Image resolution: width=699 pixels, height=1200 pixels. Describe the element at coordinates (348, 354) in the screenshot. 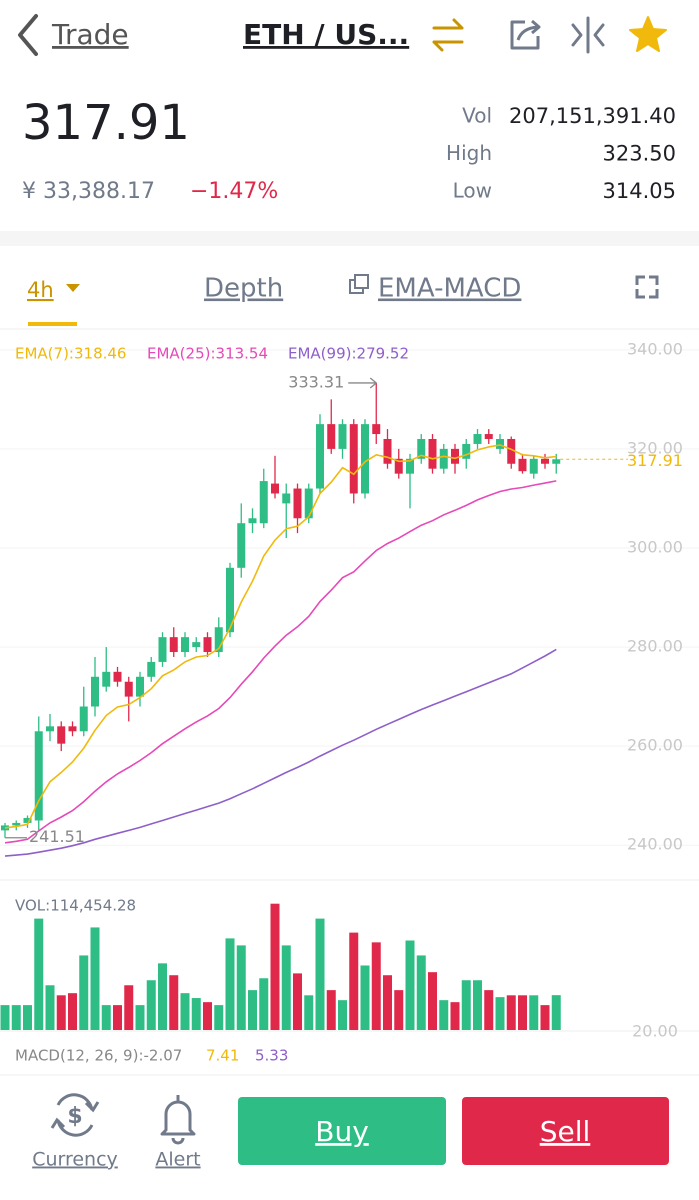

I see `legend-entry: EMA(99):279.52` at that location.